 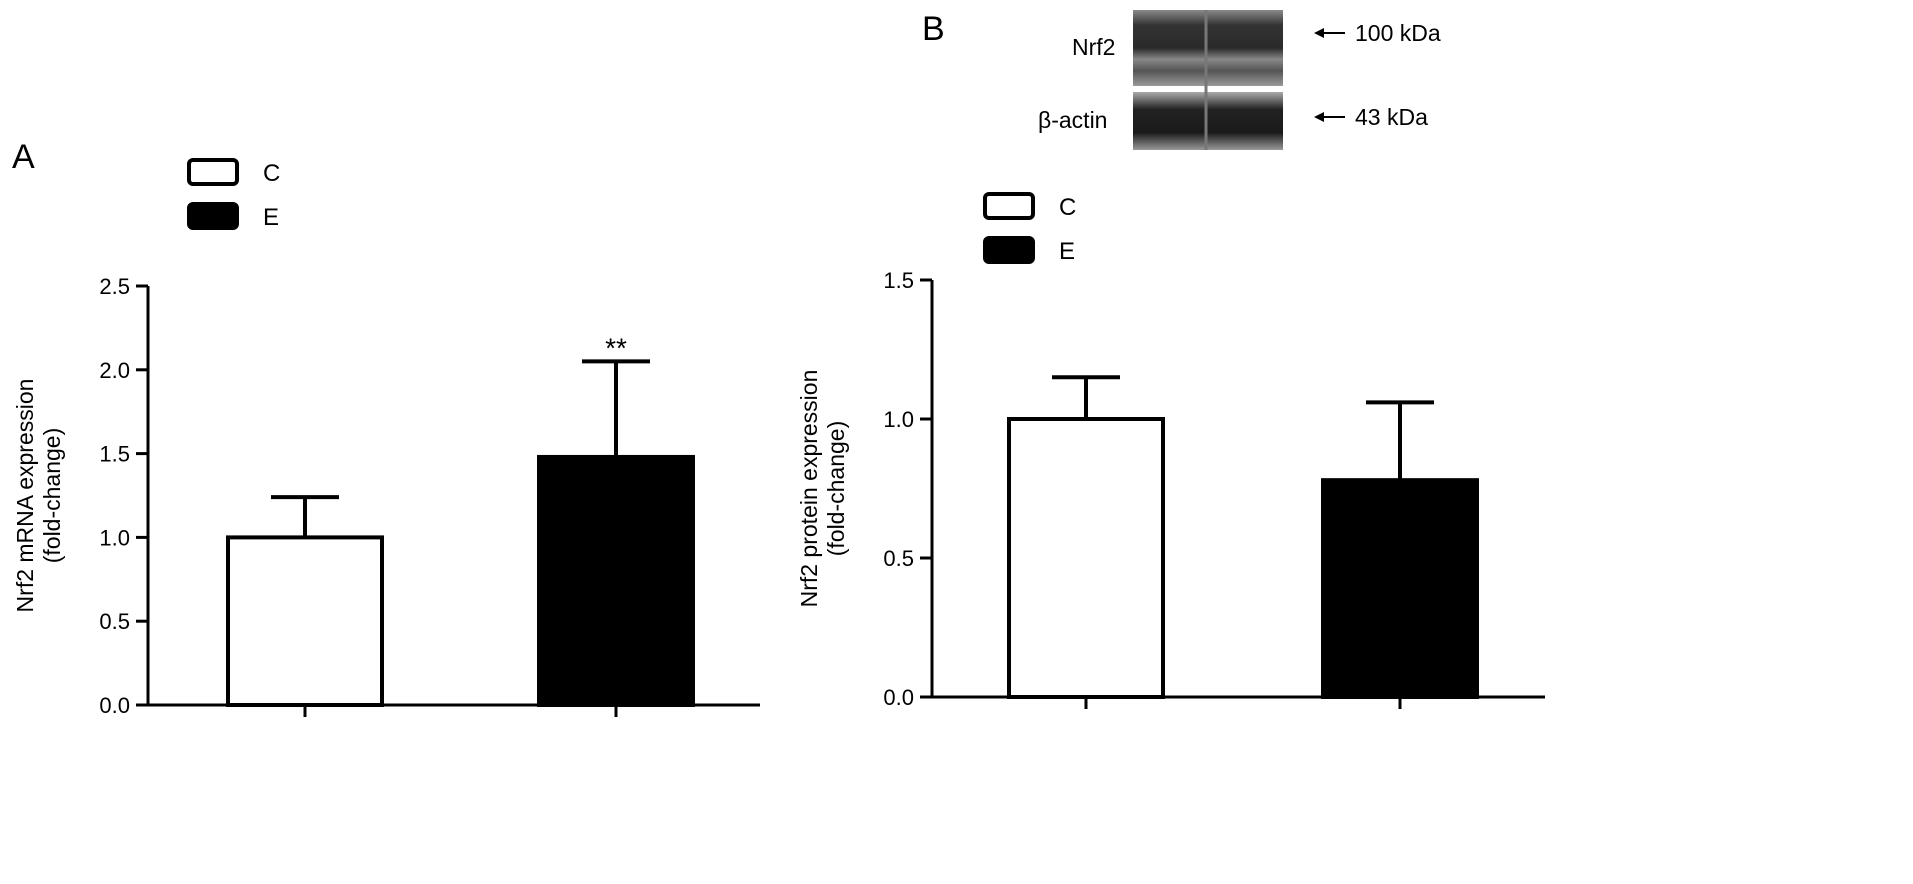 I want to click on blot-row-label: β-actin, so click(x=1072, y=120).